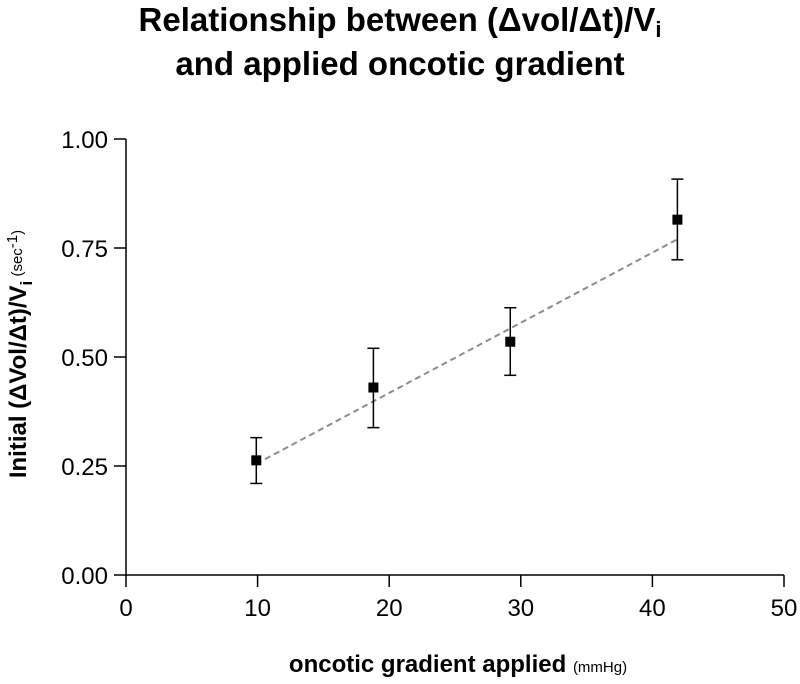 This screenshot has width=800, height=684. I want to click on chart-title-line1: Relationship between (Δvol/Δt)/Vi, so click(400, 25).